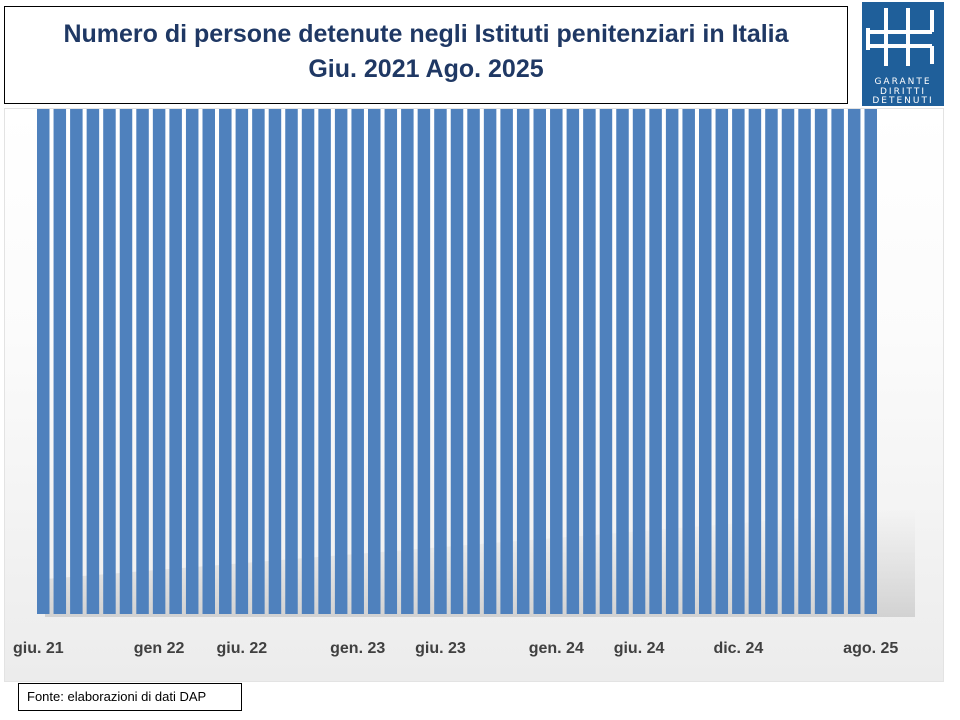 Image resolution: width=960 pixels, height=720 pixels. What do you see at coordinates (738, 648) in the screenshot?
I see `x-tick-label: dic. 24` at bounding box center [738, 648].